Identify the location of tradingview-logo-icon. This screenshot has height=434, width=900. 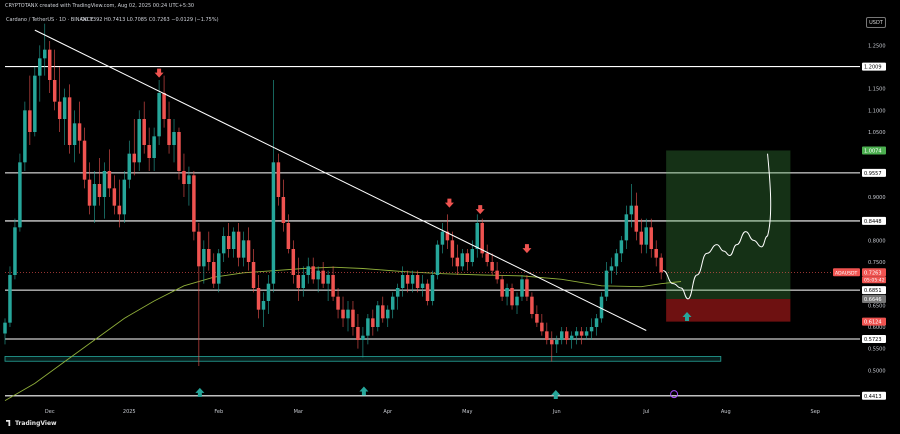
(8, 423).